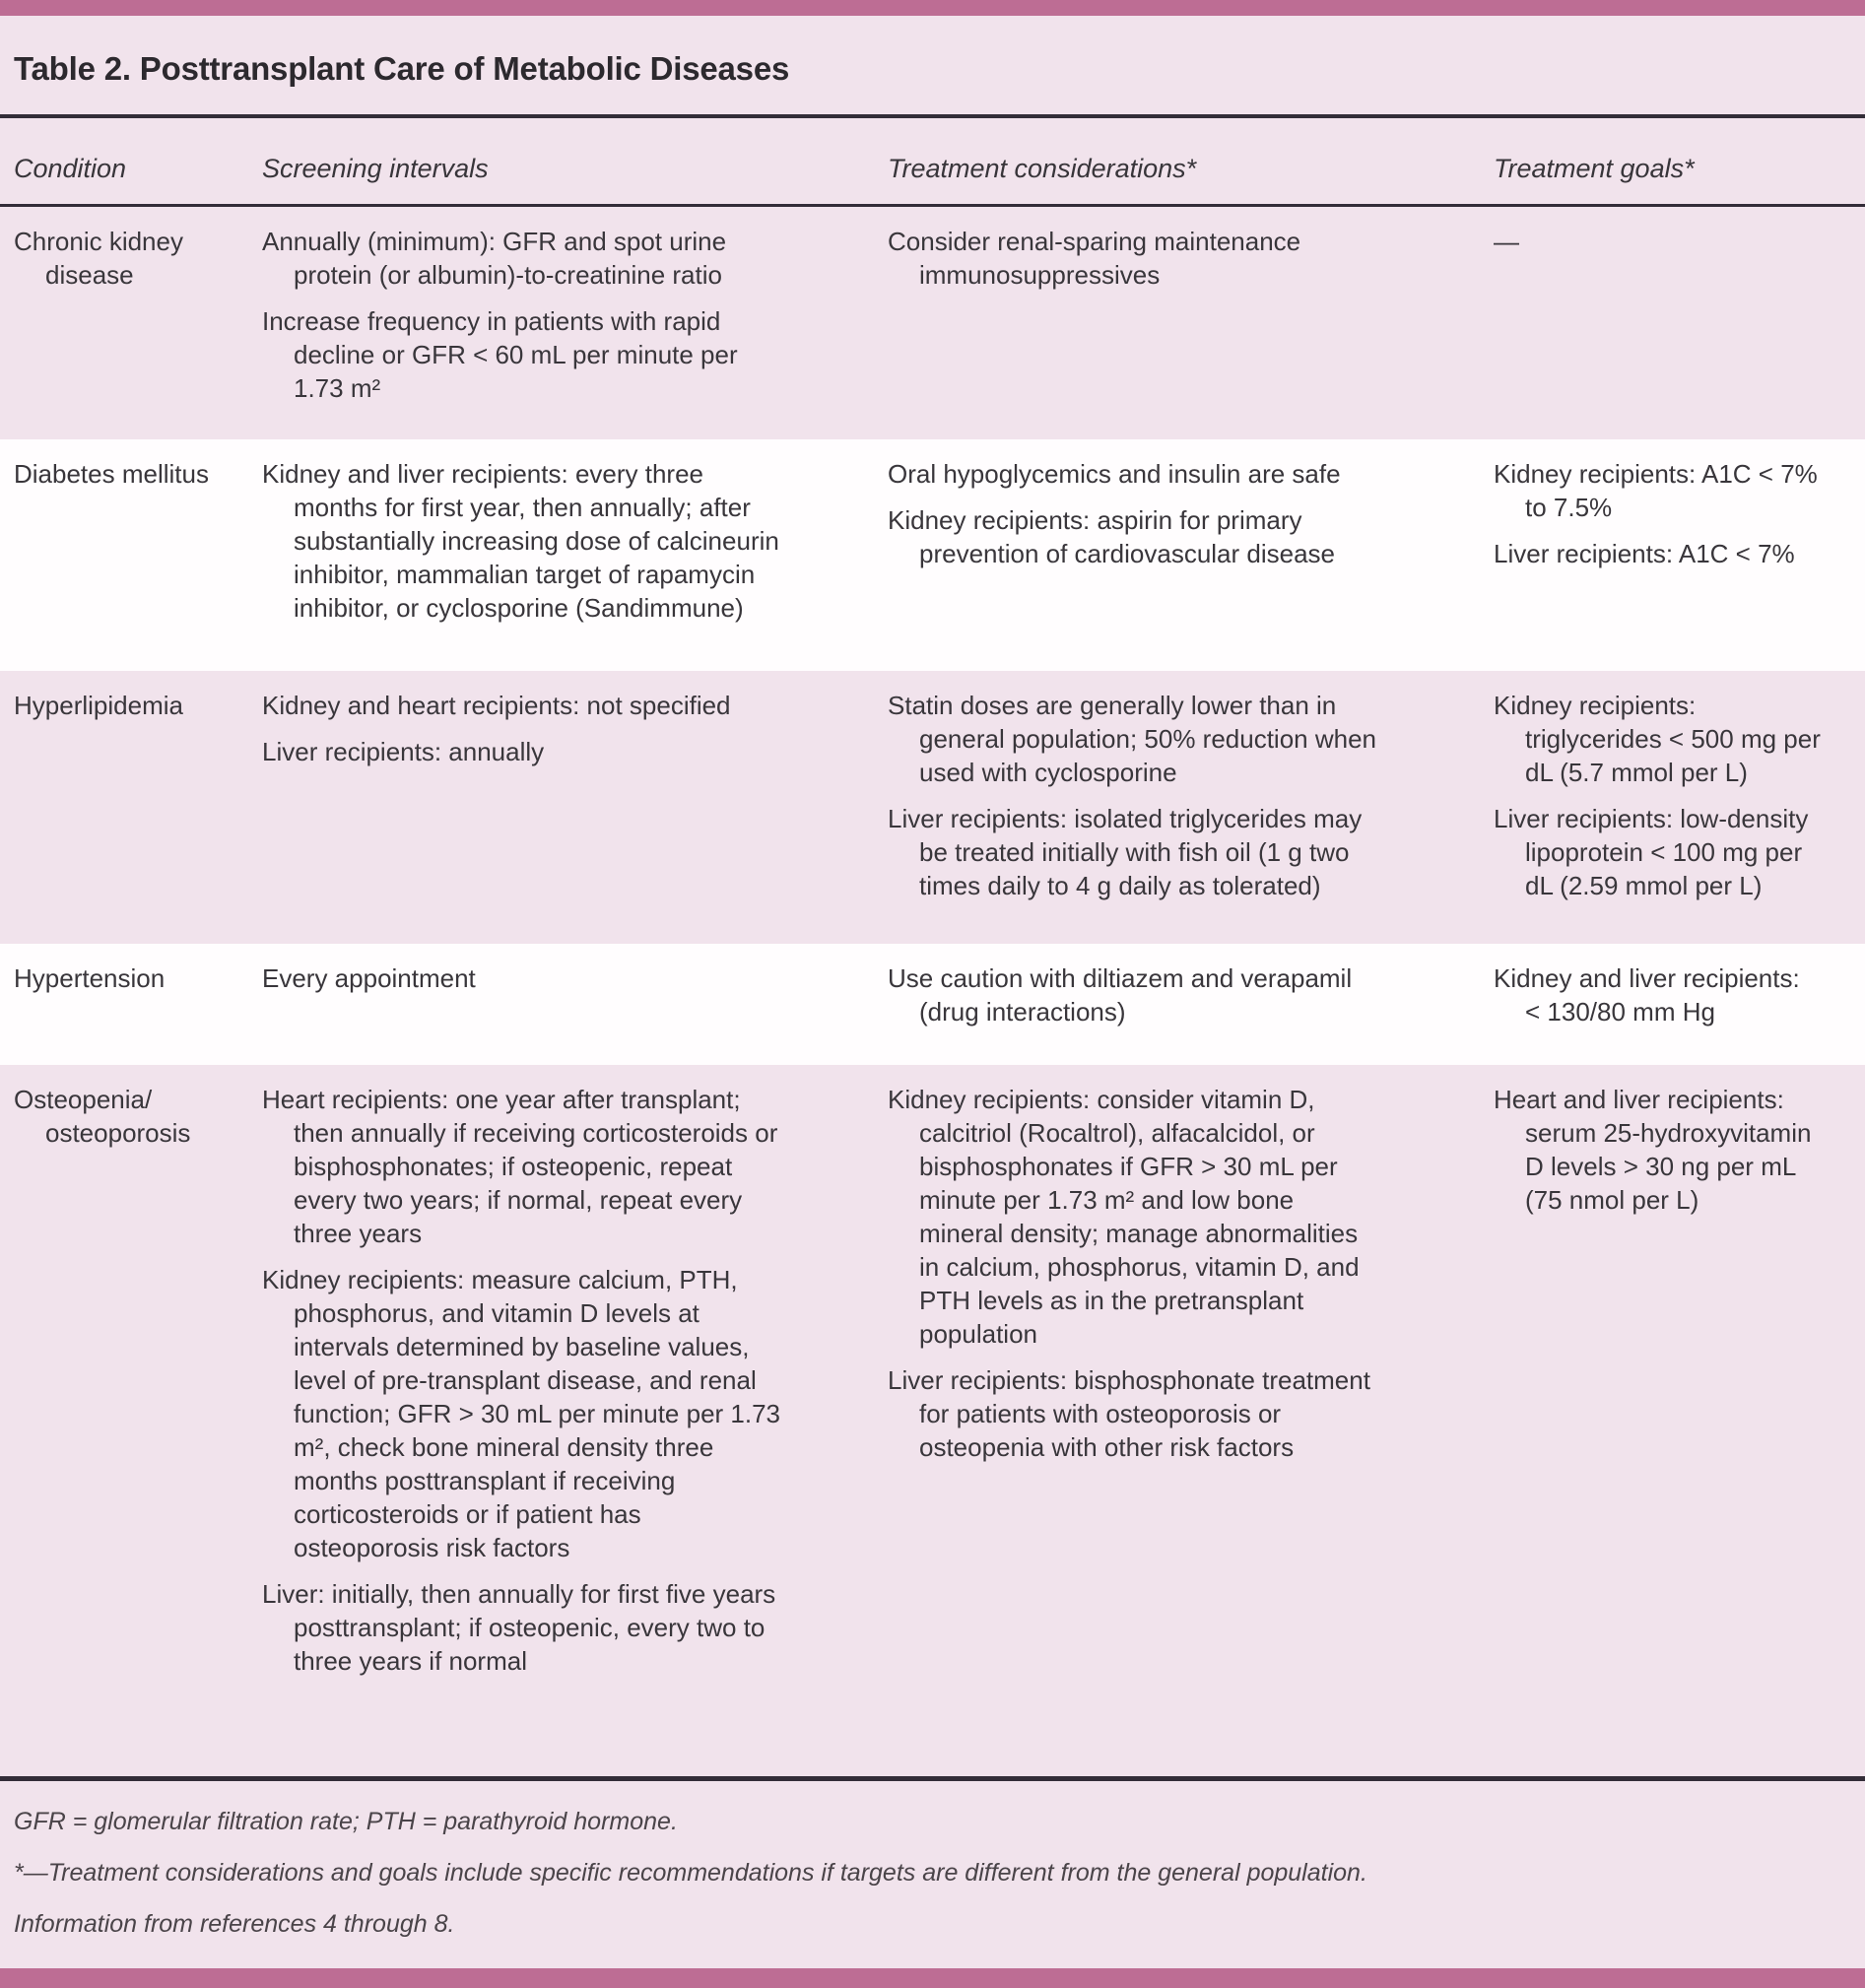 The height and width of the screenshot is (1988, 1865). What do you see at coordinates (138, 807) in the screenshot?
I see `cell-condition: Hyperlipidemia` at bounding box center [138, 807].